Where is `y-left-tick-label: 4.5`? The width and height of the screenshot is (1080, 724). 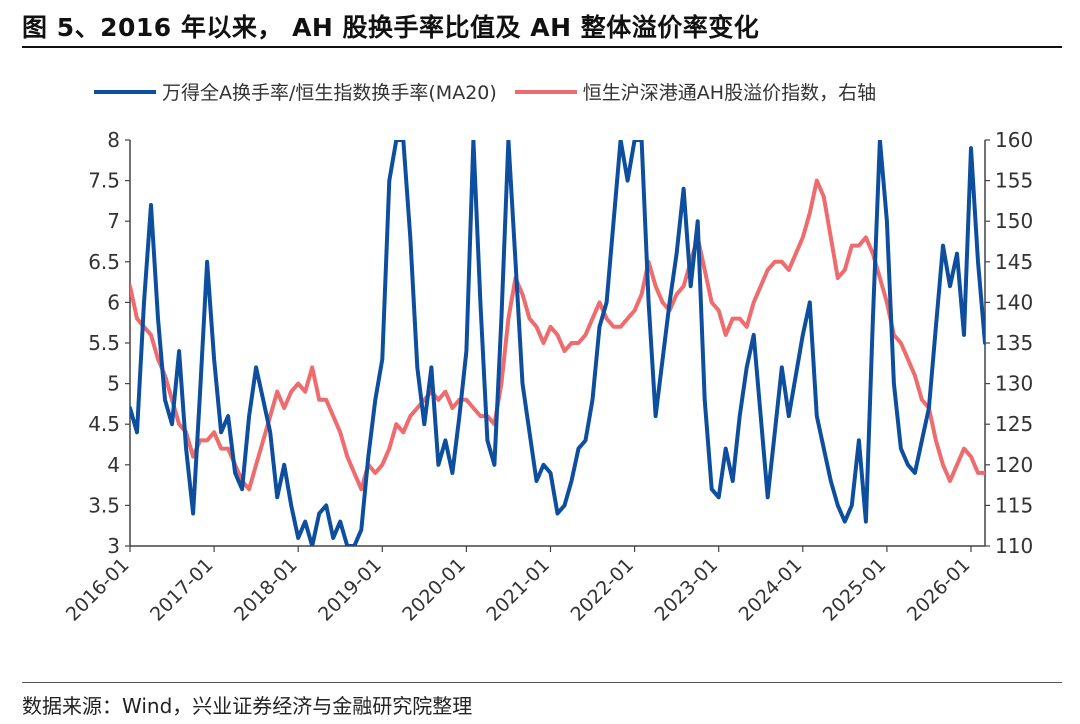
y-left-tick-label: 4.5 is located at coordinates (104, 424).